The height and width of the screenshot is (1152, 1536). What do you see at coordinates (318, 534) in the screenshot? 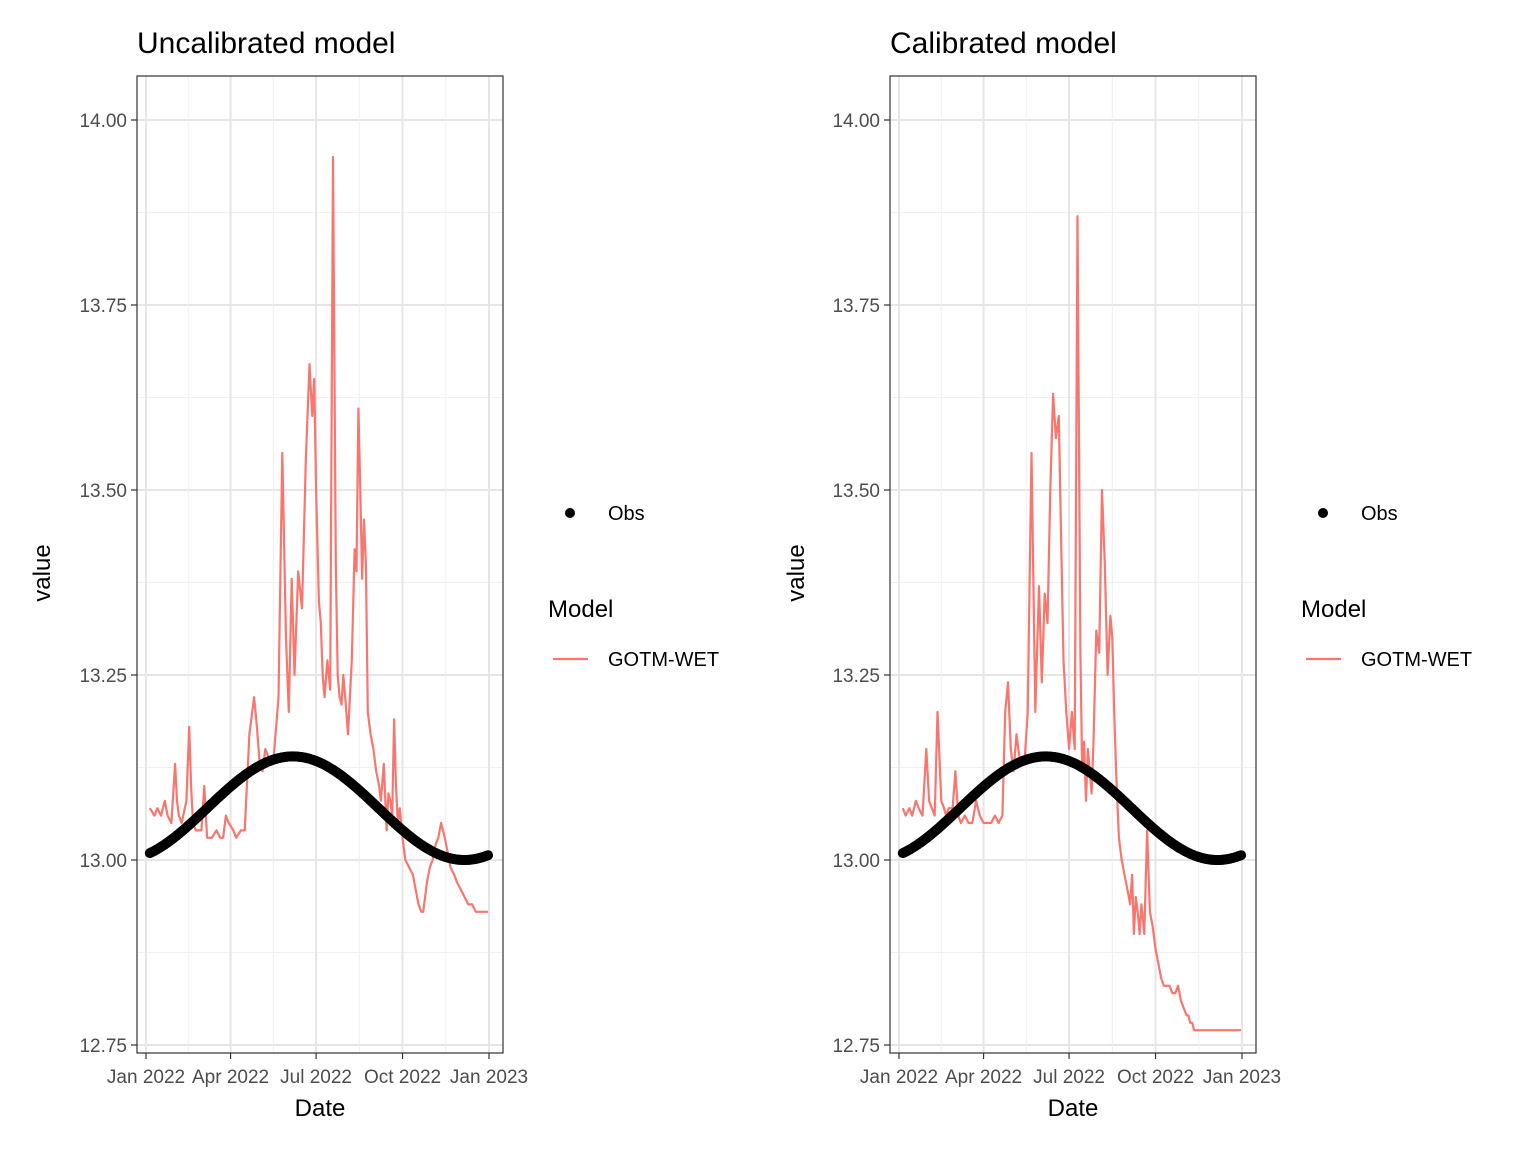
I see `model-series-line` at bounding box center [318, 534].